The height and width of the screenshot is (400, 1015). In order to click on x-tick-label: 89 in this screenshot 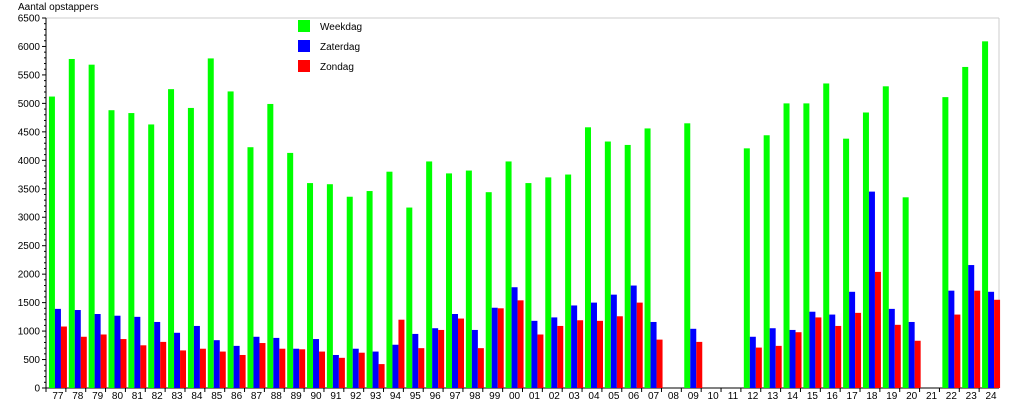, I will do `click(297, 395)`.